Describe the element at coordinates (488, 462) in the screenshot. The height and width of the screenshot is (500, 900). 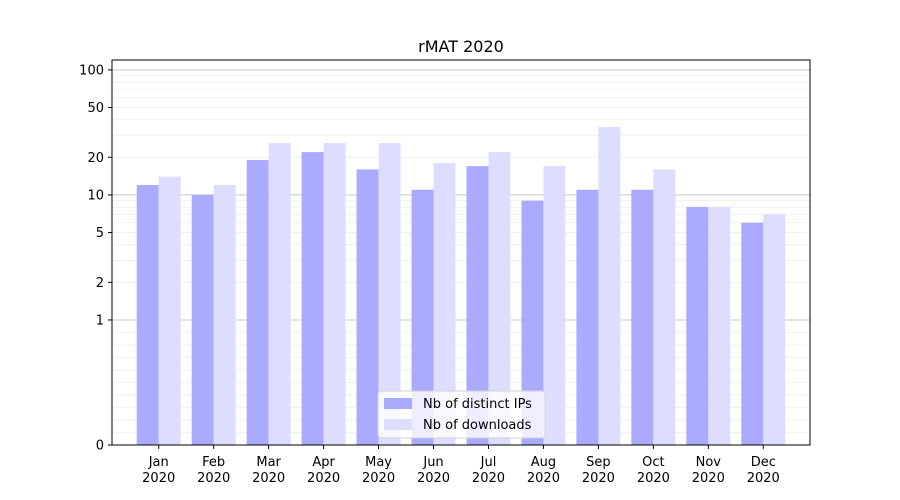
I see `x-tick-label-month: Jul` at that location.